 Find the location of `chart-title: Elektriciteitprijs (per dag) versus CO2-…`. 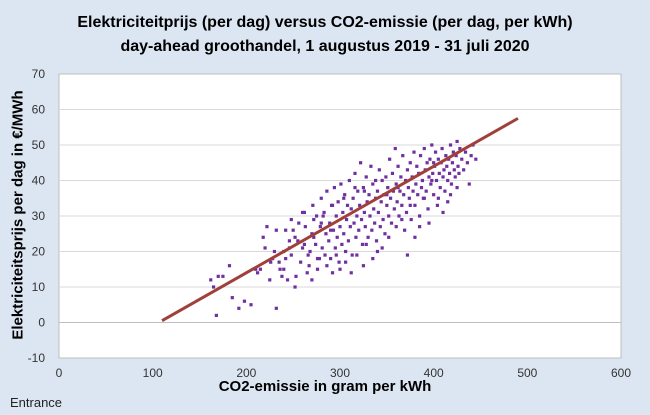

chart-title: Elektriciteitprijs (per dag) versus CO2-… is located at coordinates (325, 22).